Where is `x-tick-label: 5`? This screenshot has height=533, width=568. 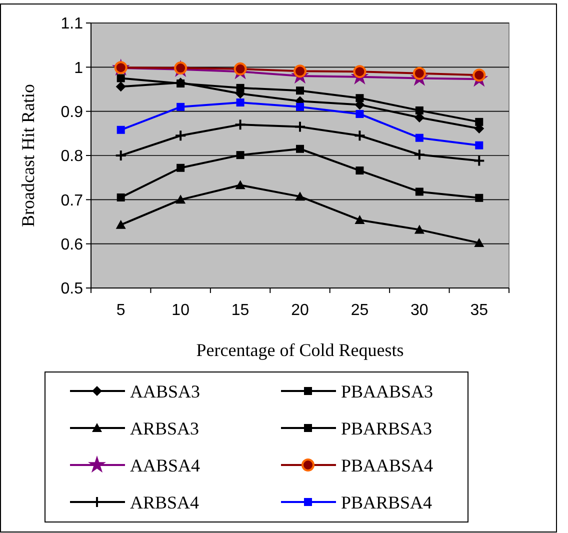 x-tick-label: 5 is located at coordinates (121, 310).